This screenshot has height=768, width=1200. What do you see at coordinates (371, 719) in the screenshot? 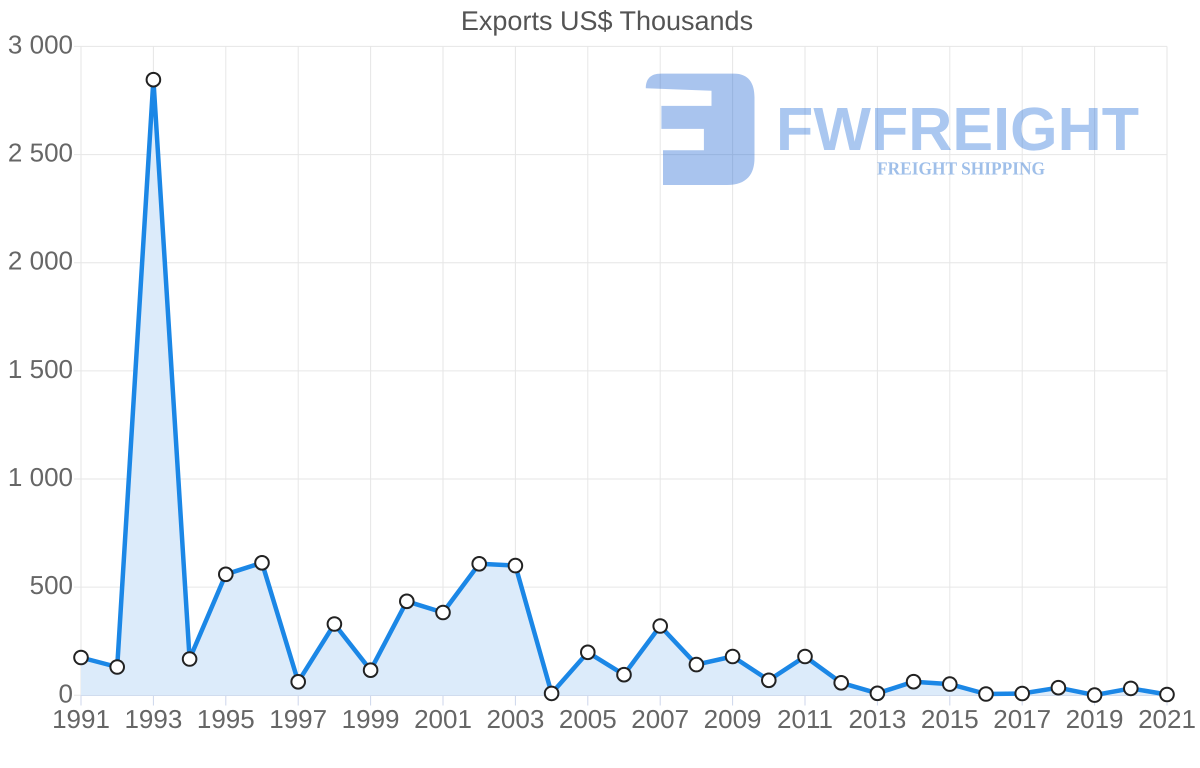
I see `svg-text: 1999` at bounding box center [371, 719].